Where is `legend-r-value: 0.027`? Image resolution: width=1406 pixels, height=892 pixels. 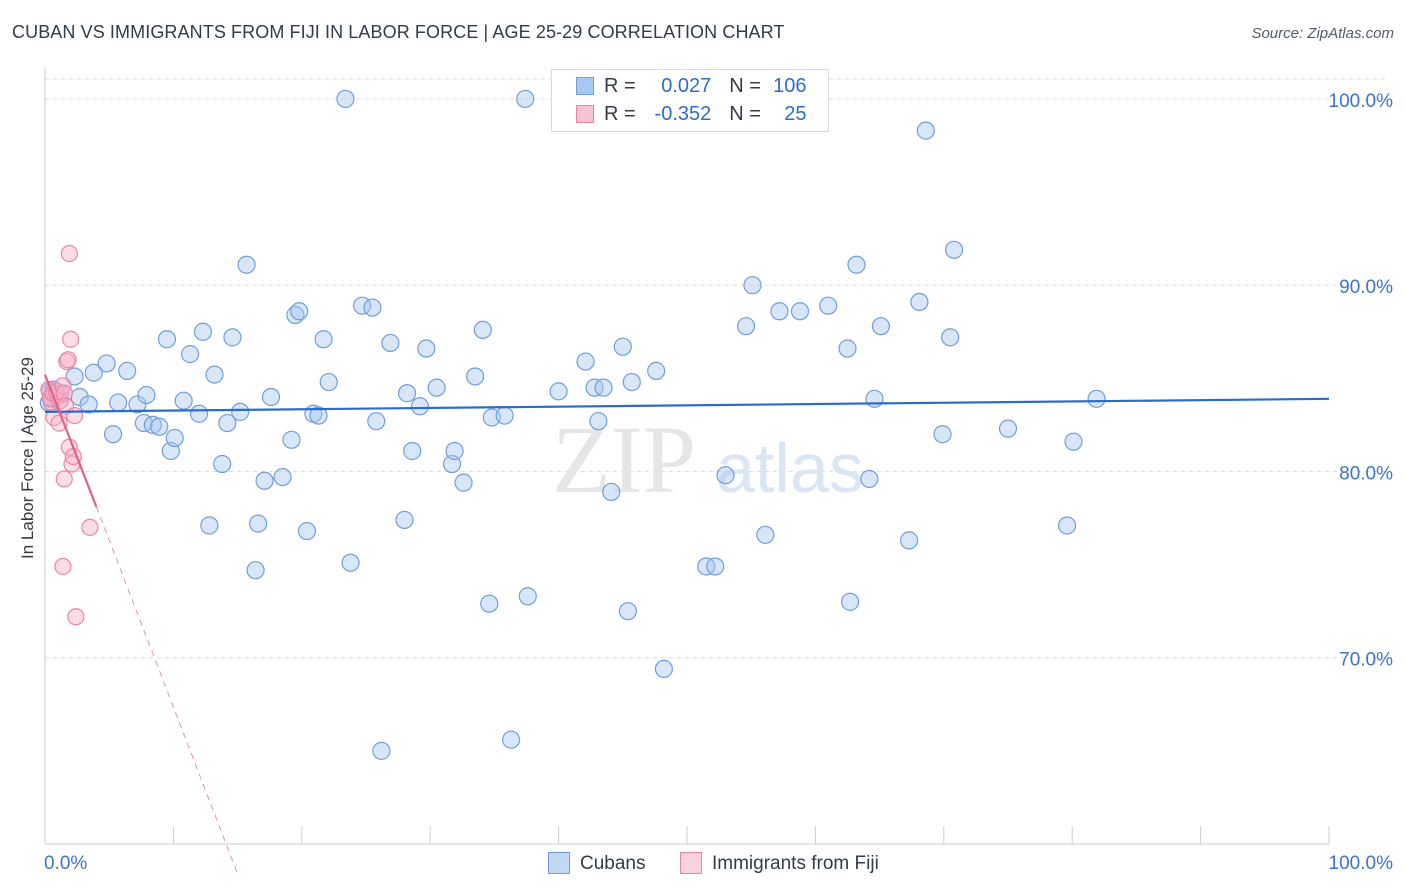 legend-r-value: 0.027 is located at coordinates (686, 86).